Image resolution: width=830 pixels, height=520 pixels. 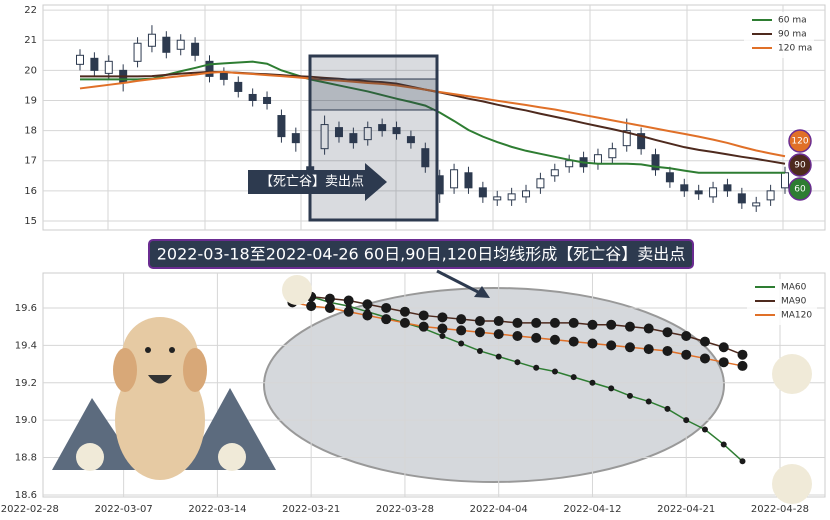 I want to click on y-tick-label: 19.0, so click(x=26, y=420).